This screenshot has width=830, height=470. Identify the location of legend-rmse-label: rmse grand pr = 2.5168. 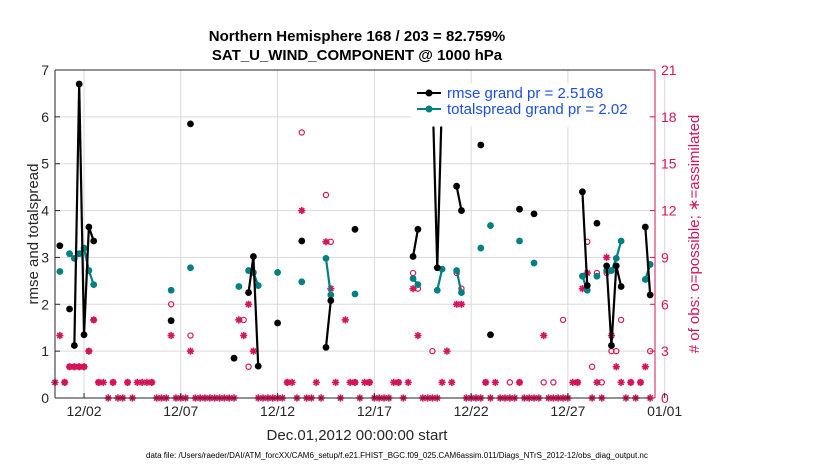
(525, 93).